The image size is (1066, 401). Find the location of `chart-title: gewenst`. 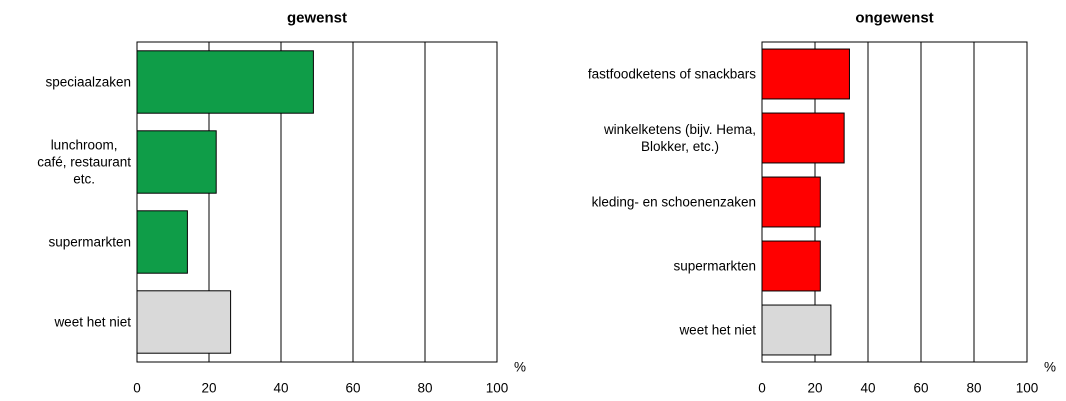

chart-title: gewenst is located at coordinates (317, 18).